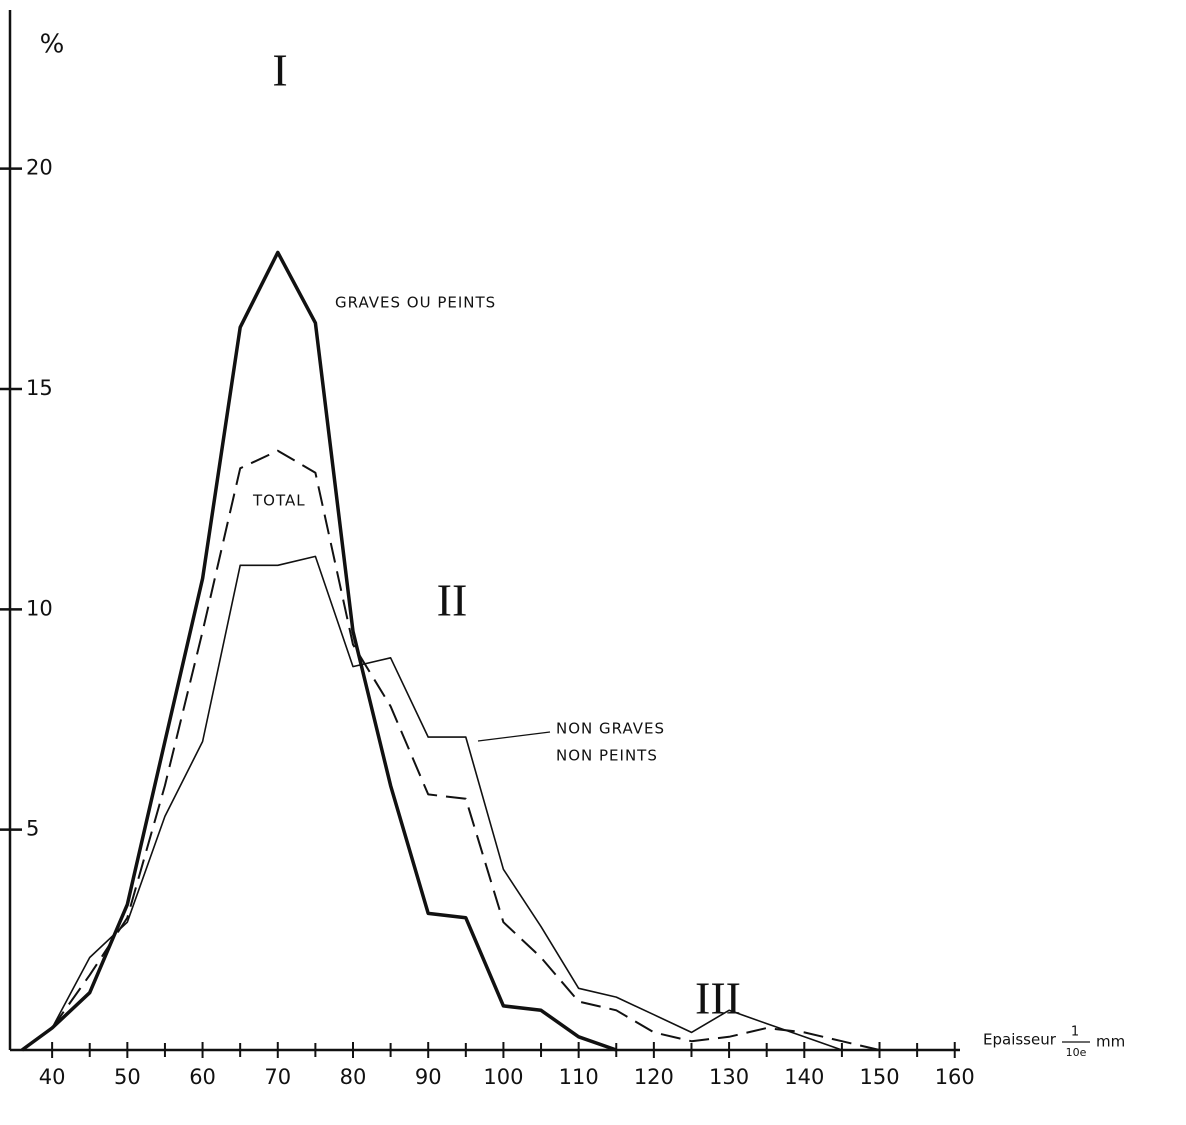 This screenshot has width=1186, height=1125. What do you see at coordinates (718, 998) in the screenshot?
I see `zone-label: III` at bounding box center [718, 998].